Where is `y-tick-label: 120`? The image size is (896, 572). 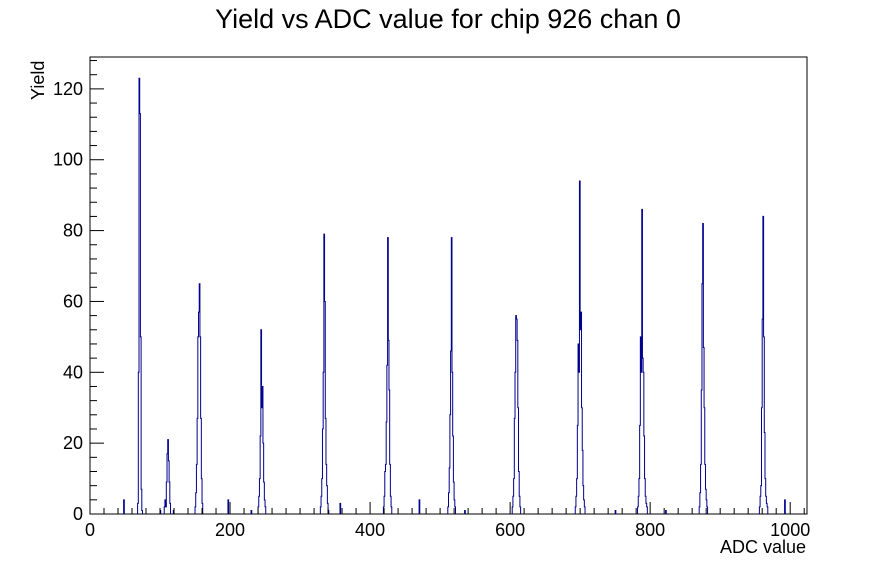 y-tick-label: 120 is located at coordinates (68, 89).